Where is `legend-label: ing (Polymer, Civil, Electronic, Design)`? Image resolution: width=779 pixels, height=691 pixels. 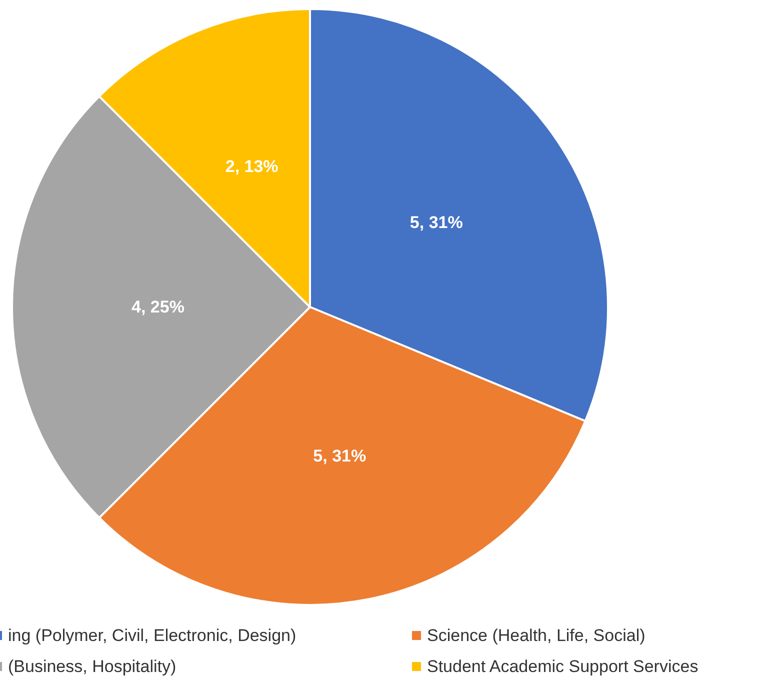 legend-label: ing (Polymer, Civil, Electronic, Design) is located at coordinates (152, 635).